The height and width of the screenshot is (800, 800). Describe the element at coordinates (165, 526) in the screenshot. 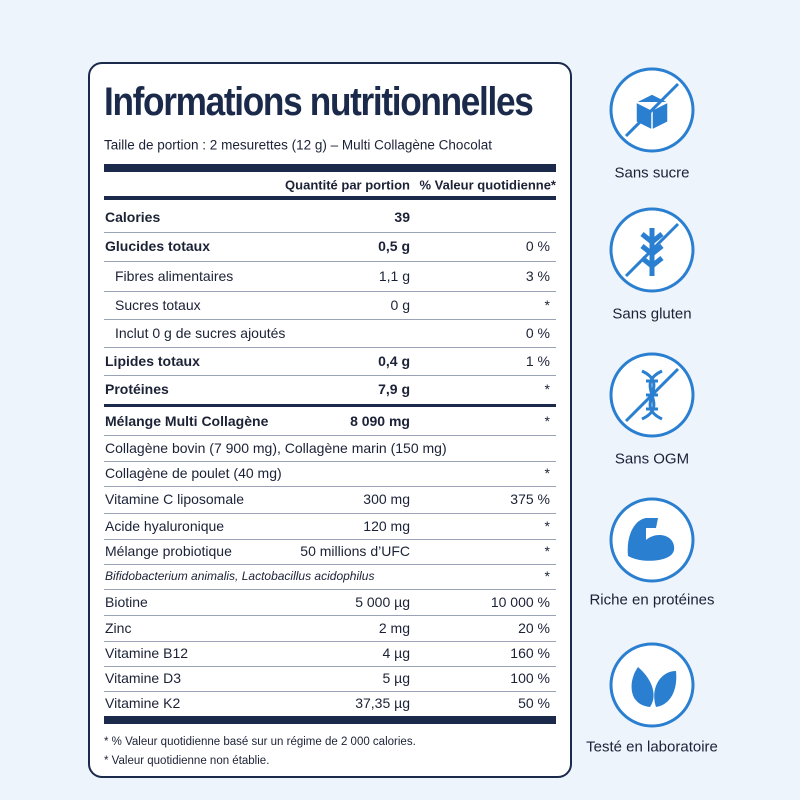

I see `row-label: Acide hyaluronique` at that location.